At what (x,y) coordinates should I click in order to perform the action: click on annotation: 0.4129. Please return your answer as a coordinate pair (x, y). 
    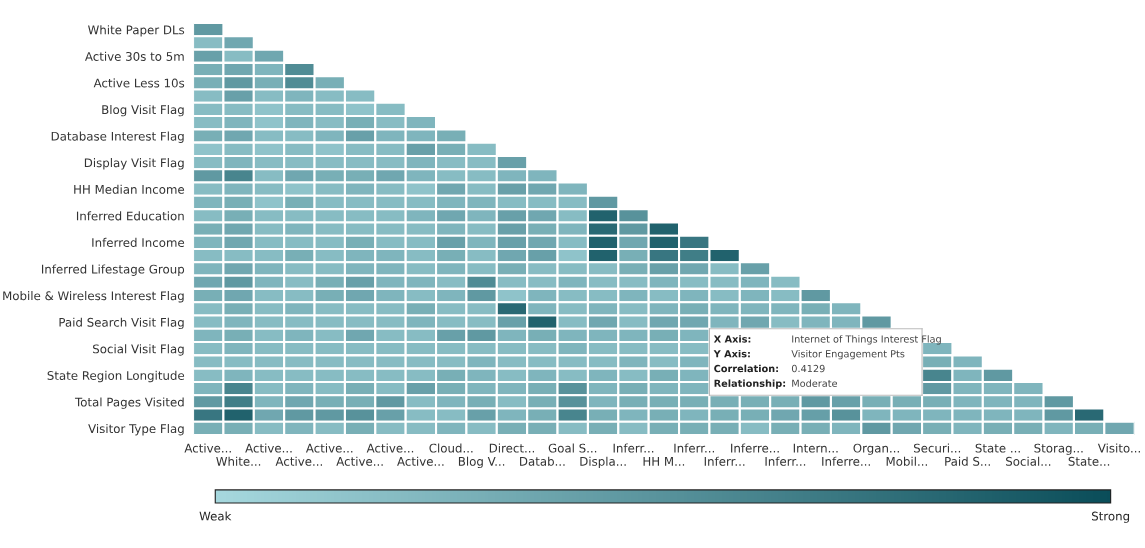
    Looking at the image, I should click on (808, 368).